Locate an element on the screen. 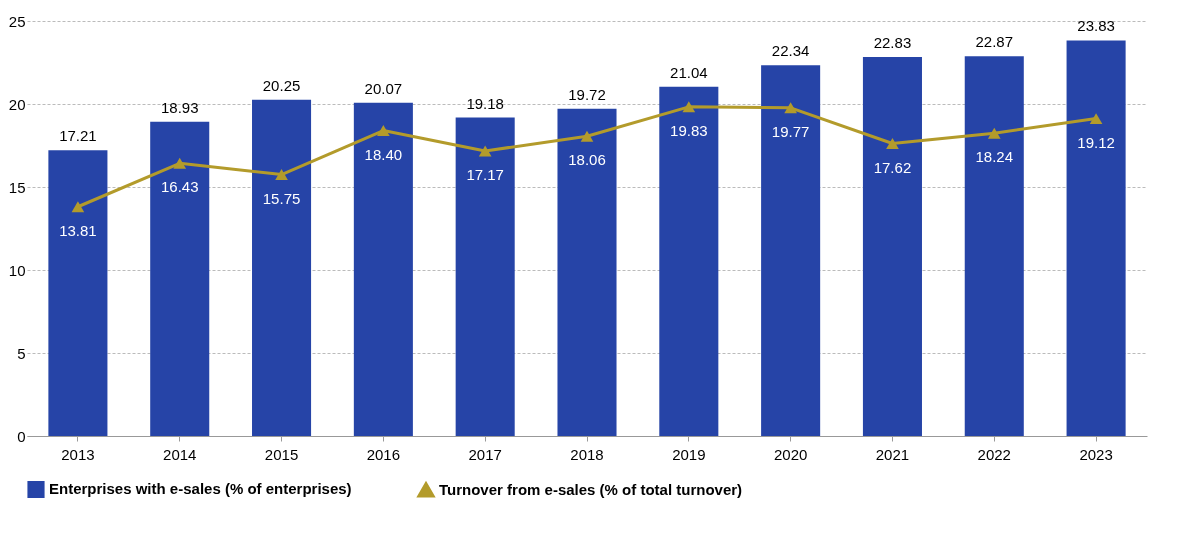  data-label: 16.43 is located at coordinates (179, 187).